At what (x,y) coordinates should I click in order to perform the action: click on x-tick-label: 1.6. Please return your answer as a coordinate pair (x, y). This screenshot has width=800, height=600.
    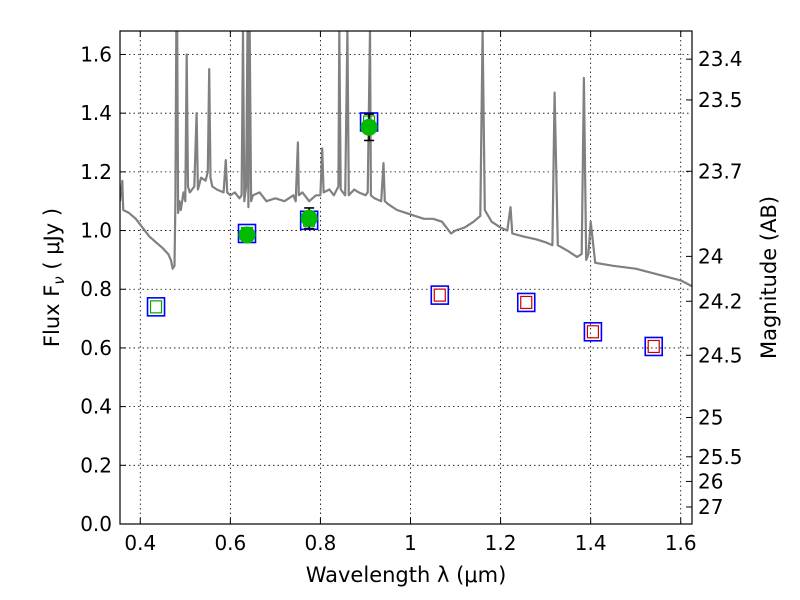
    Looking at the image, I should click on (681, 543).